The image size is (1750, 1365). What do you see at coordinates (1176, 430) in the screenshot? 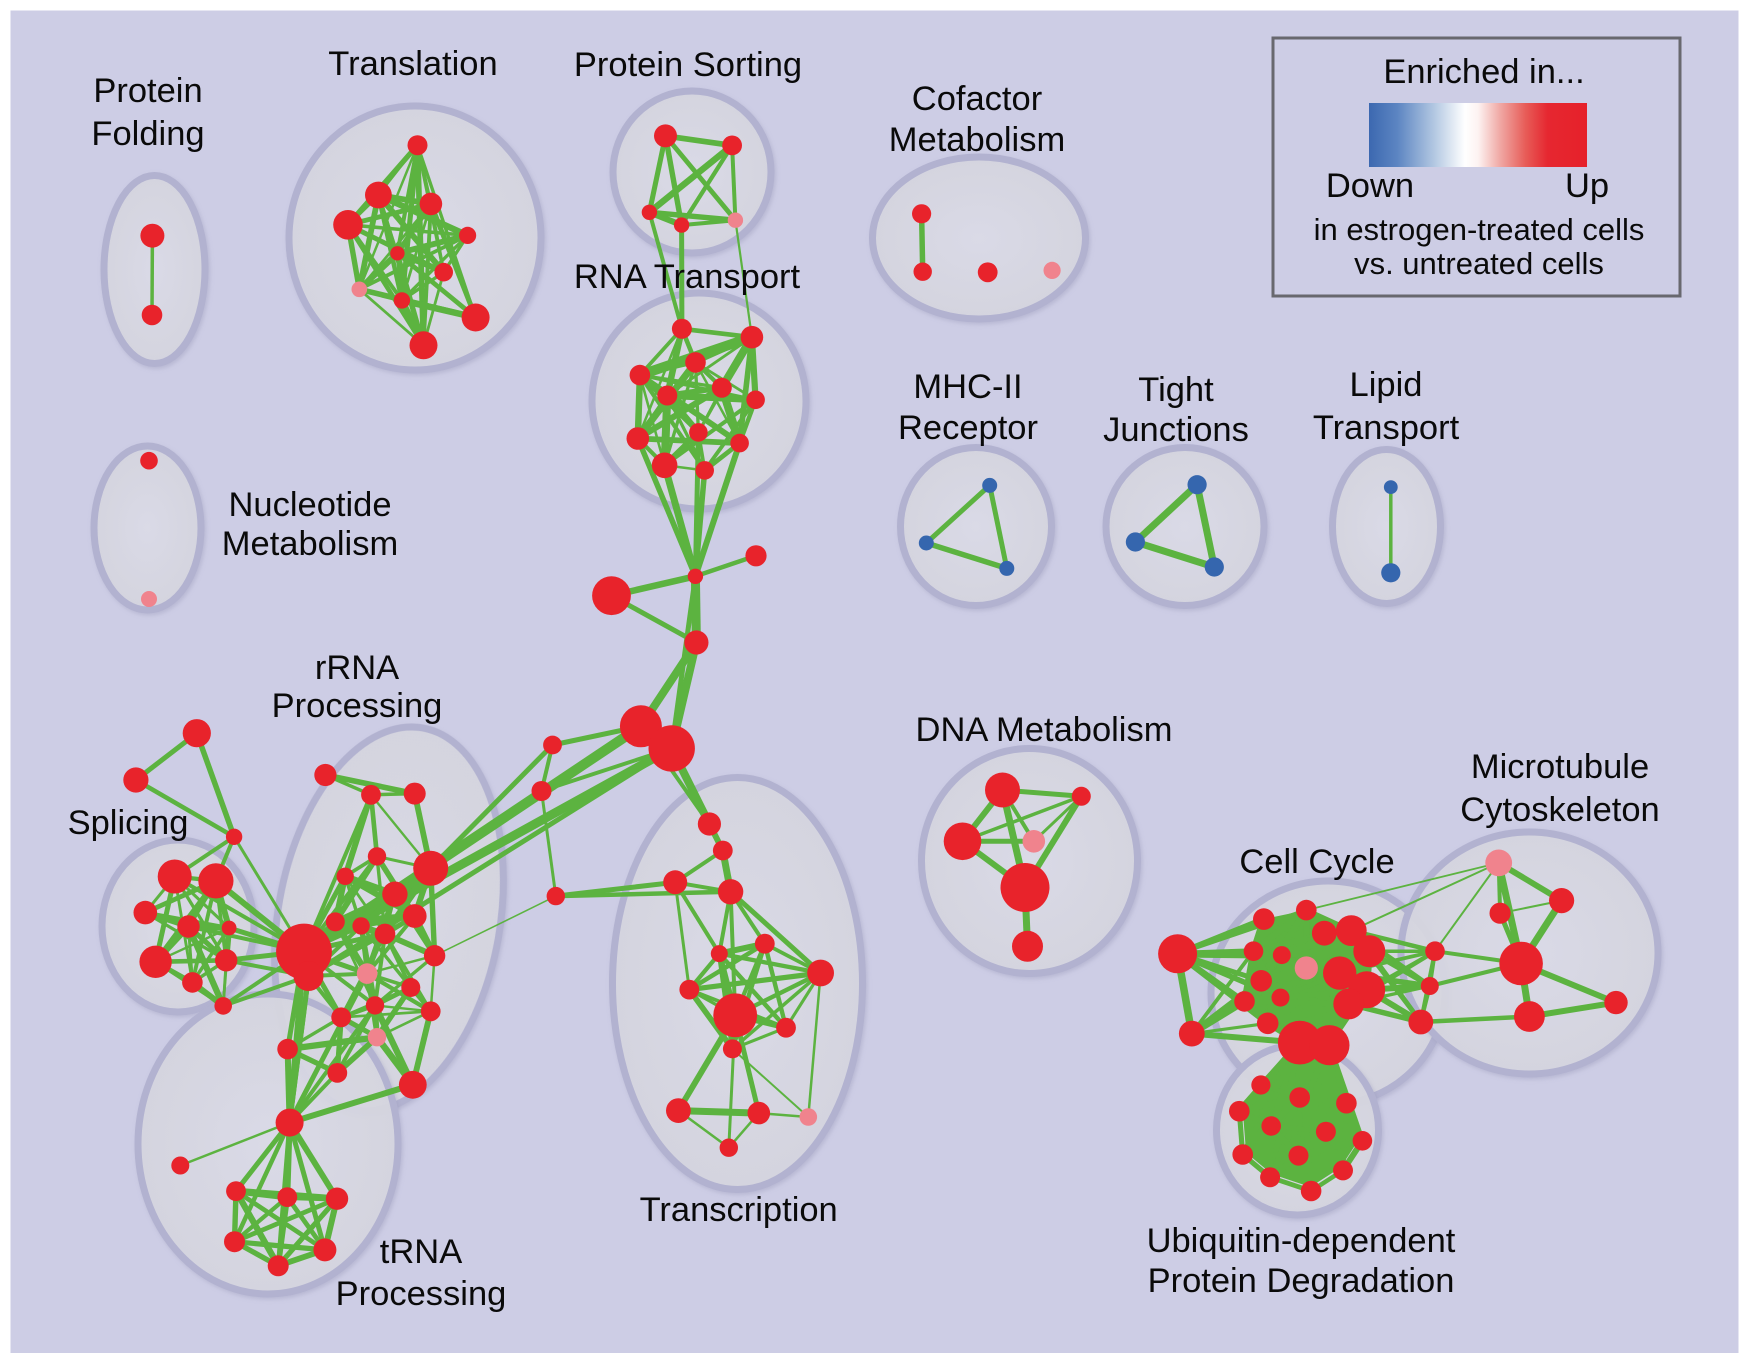
I see `svg-text: Junctions` at bounding box center [1176, 430].